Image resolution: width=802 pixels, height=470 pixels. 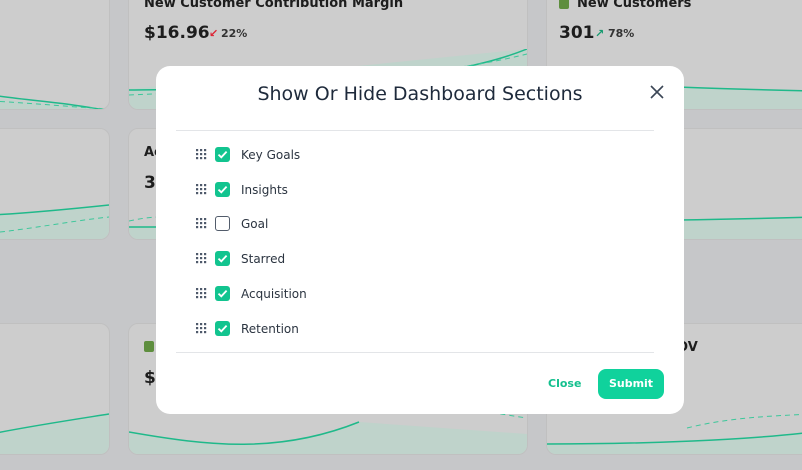 I want to click on section-label: Goal, so click(x=255, y=224).